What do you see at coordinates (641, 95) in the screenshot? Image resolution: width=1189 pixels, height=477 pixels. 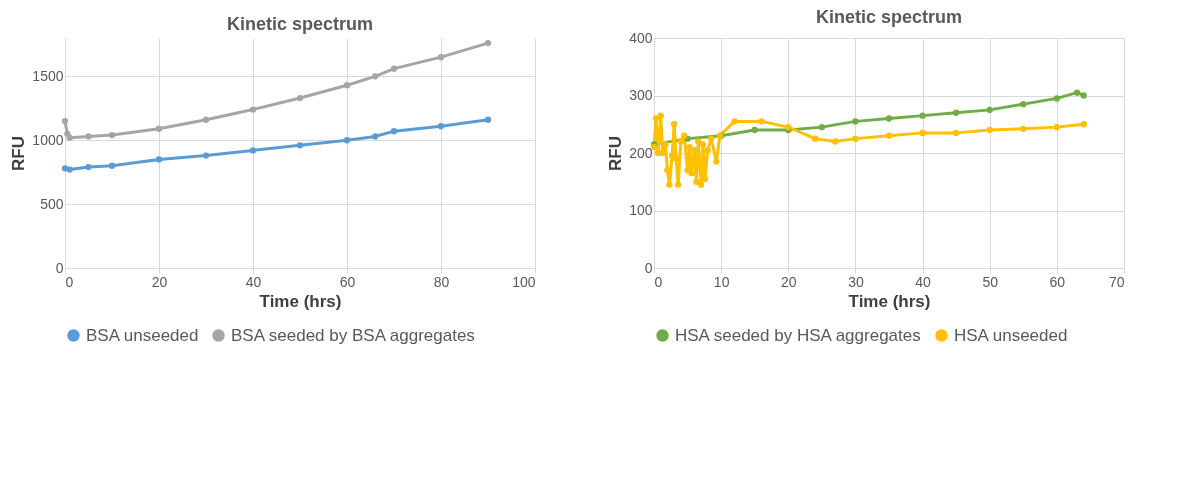 I see `y-tick-label: 300` at bounding box center [641, 95].